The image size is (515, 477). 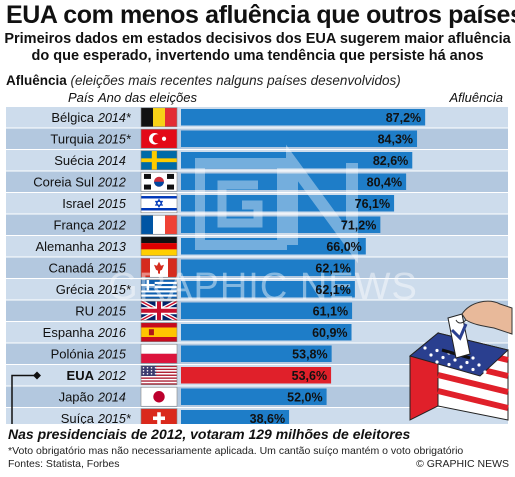 I want to click on column-header-turnout: Afluência, so click(x=476, y=97).